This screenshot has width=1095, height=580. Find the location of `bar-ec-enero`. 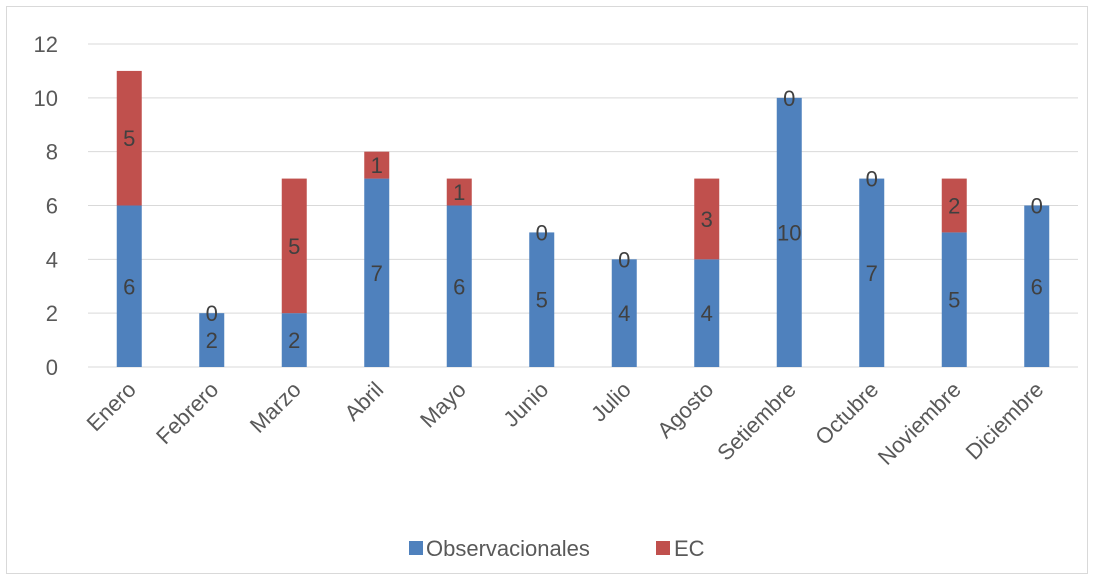

bar-ec-enero is located at coordinates (129, 138).